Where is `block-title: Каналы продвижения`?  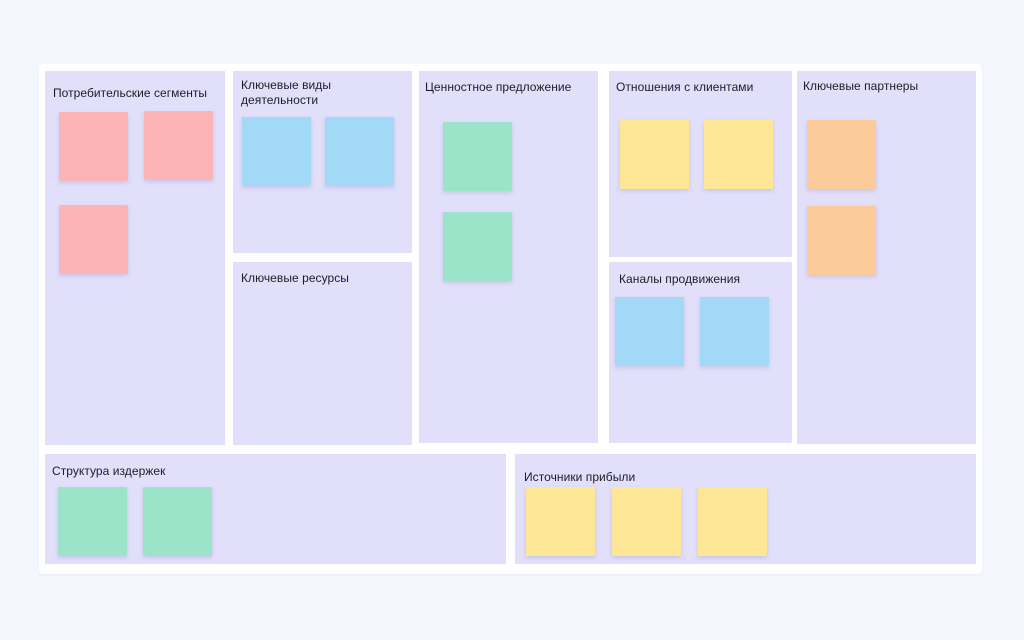
block-title: Каналы продвижения is located at coordinates (680, 279).